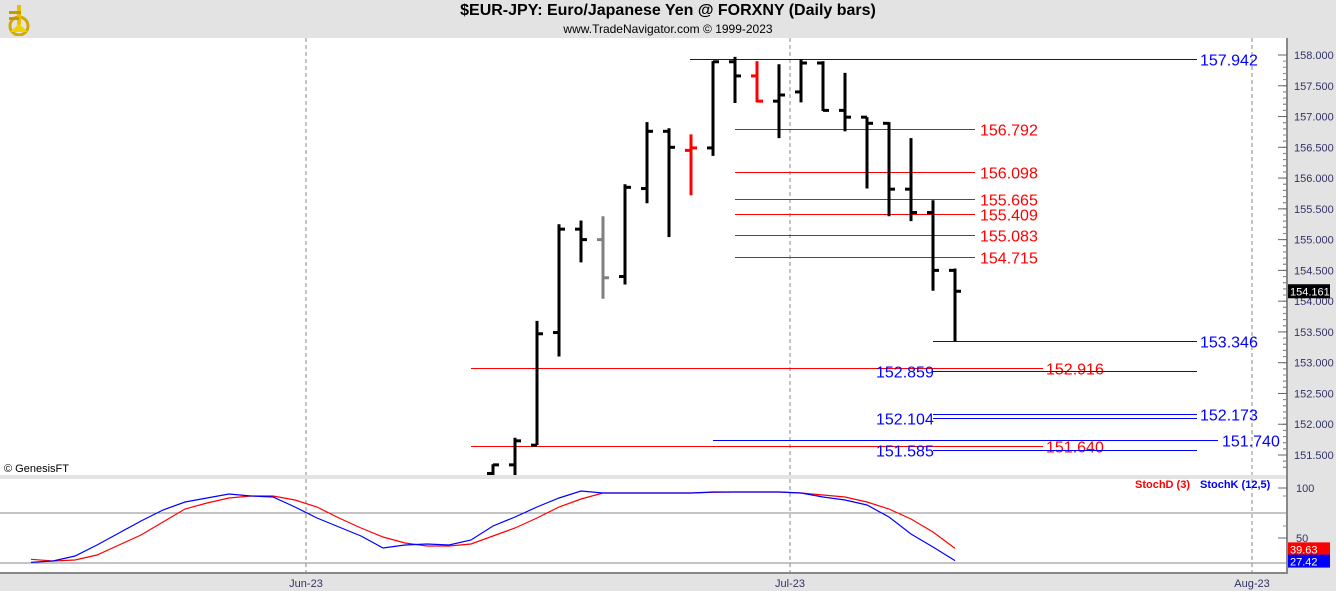 This screenshot has height=591, width=1336. Describe the element at coordinates (1009, 201) in the screenshot. I see `level-label: 155.665` at that location.